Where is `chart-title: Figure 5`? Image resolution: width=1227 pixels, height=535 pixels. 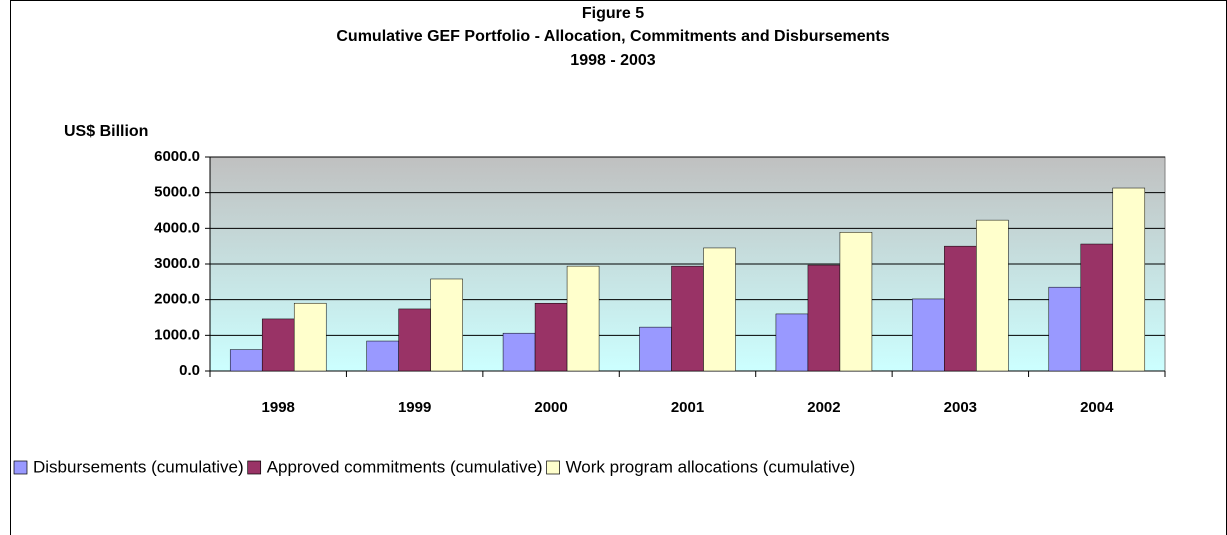
chart-title: Figure 5 is located at coordinates (613, 13).